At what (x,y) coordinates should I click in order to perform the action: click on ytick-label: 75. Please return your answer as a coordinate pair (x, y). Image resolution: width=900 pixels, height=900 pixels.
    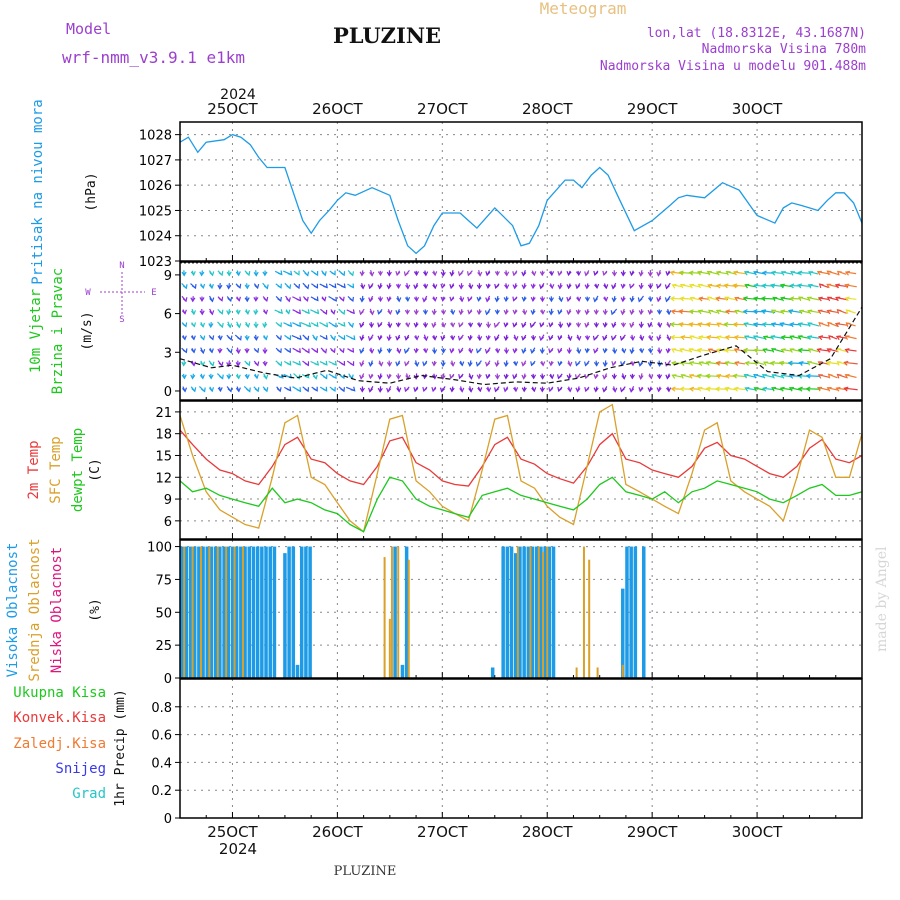
    Looking at the image, I should click on (163, 580).